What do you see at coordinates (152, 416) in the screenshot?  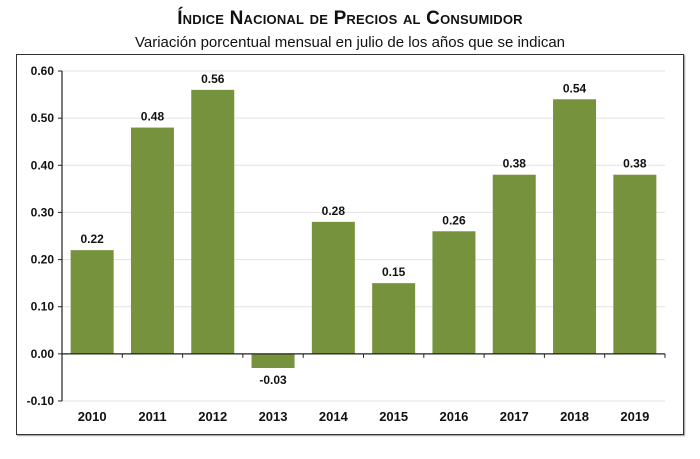 I see `x-tick-label: 2011` at bounding box center [152, 416].